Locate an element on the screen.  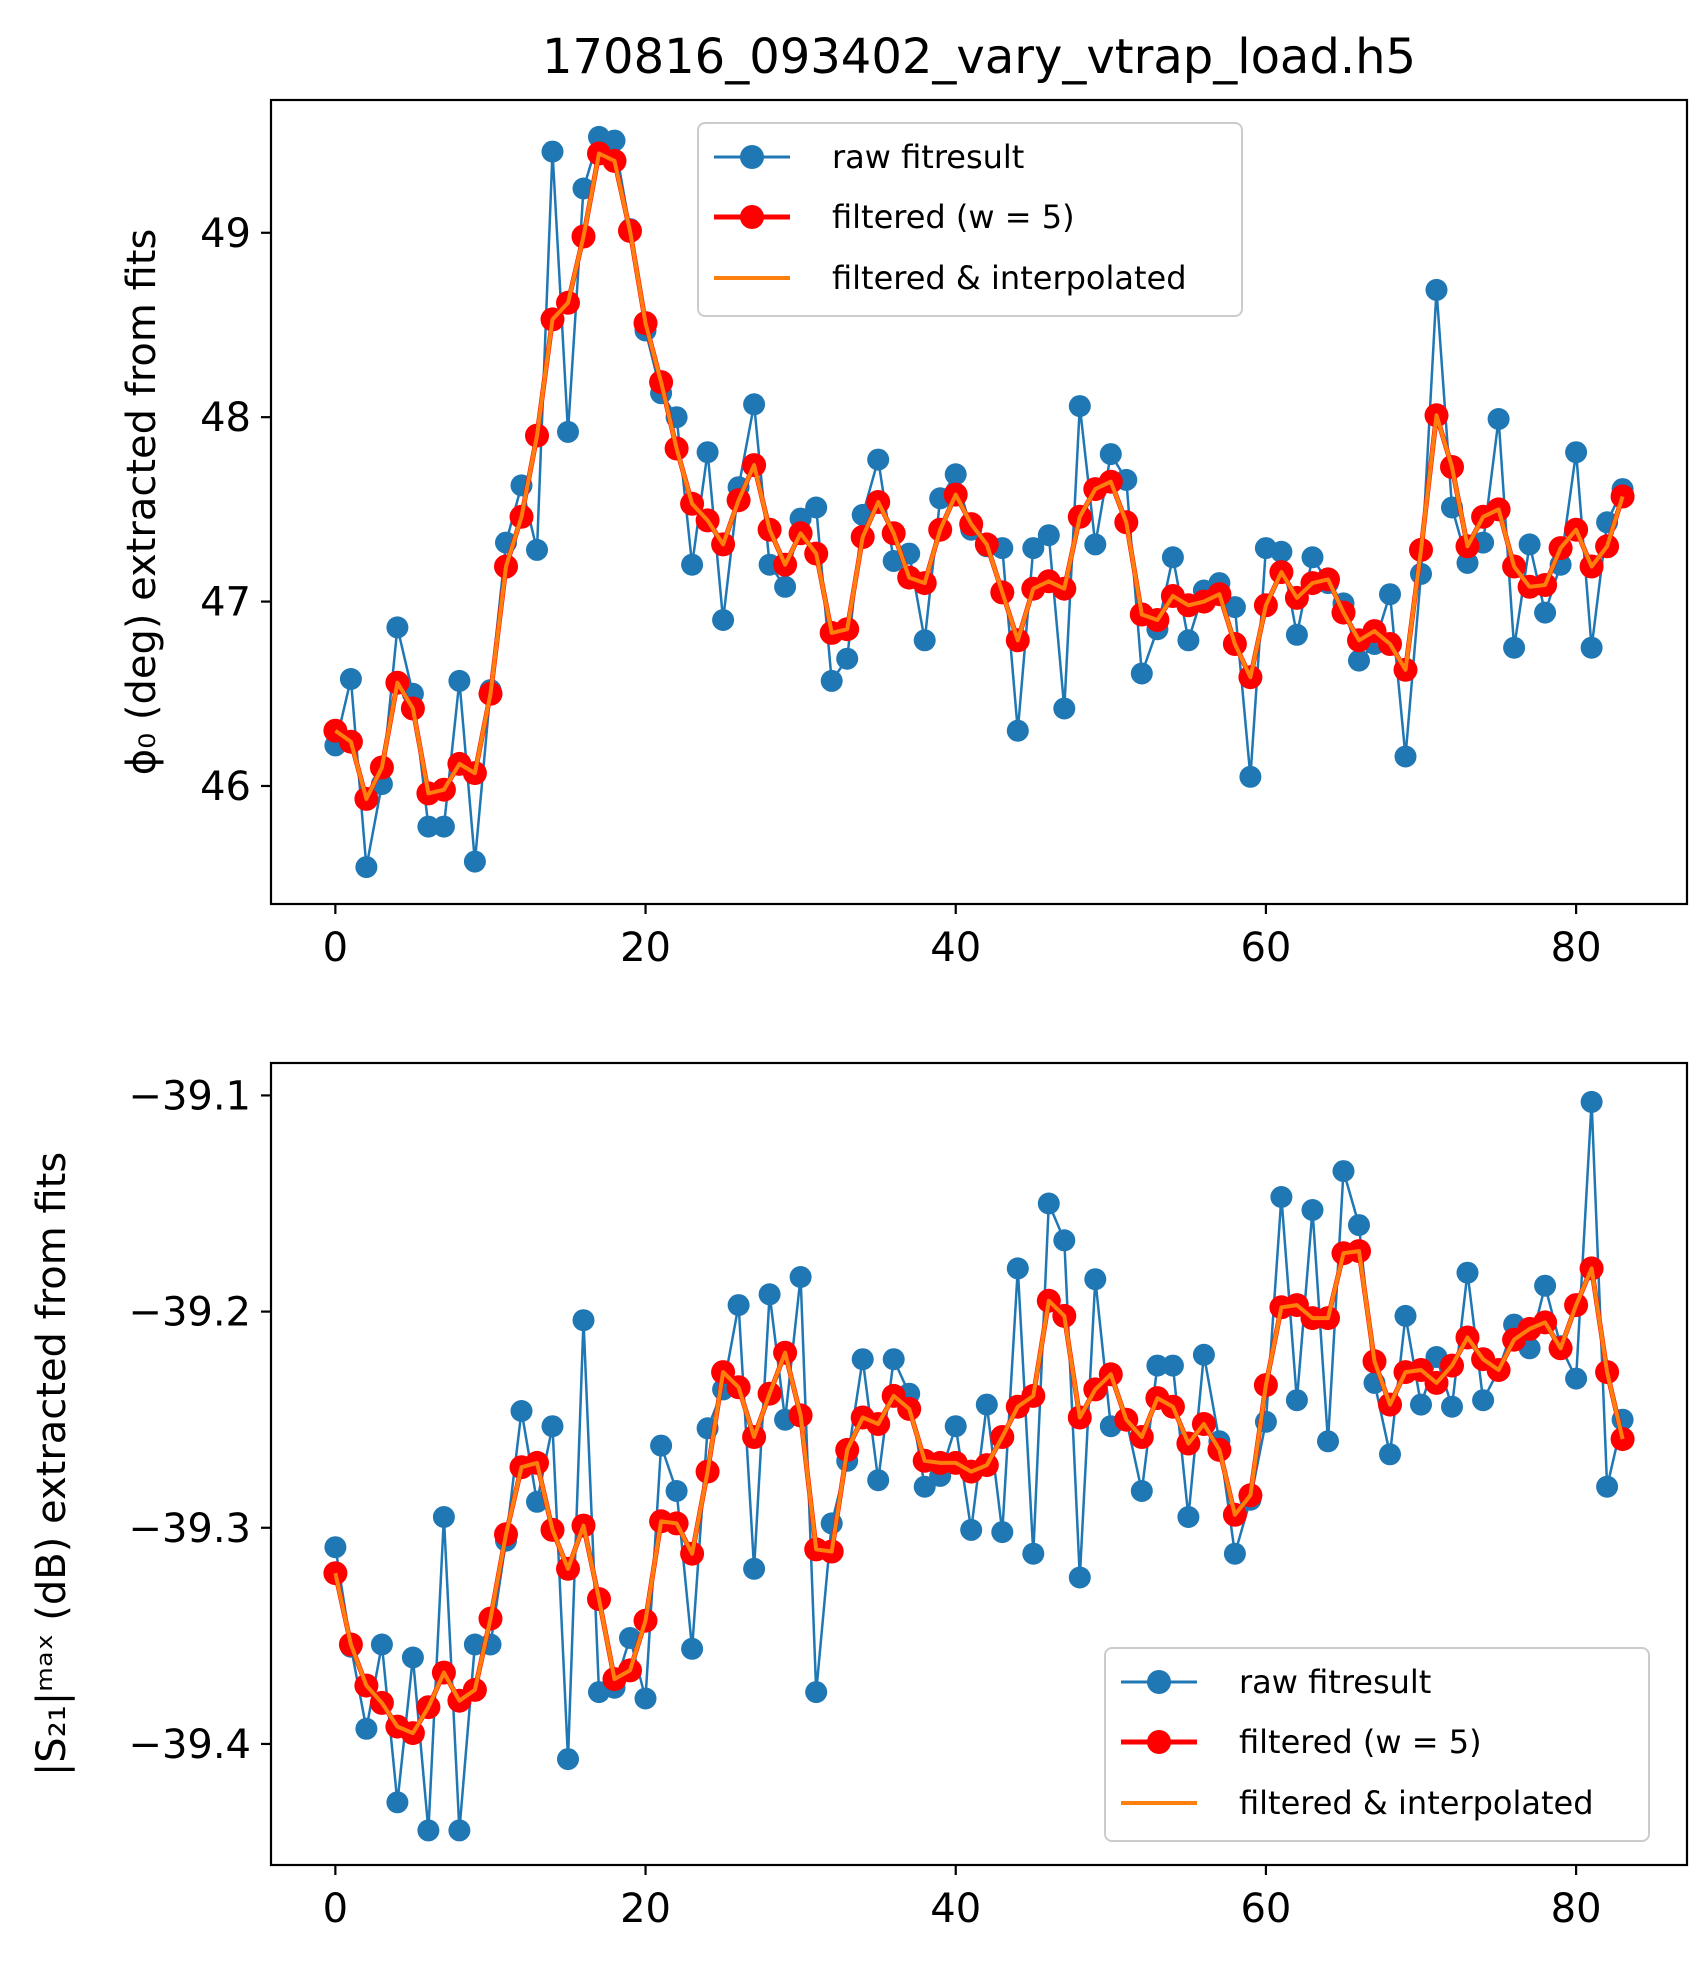
phi-legend-interp-label: filtered & interpolated is located at coordinates (1009, 278).